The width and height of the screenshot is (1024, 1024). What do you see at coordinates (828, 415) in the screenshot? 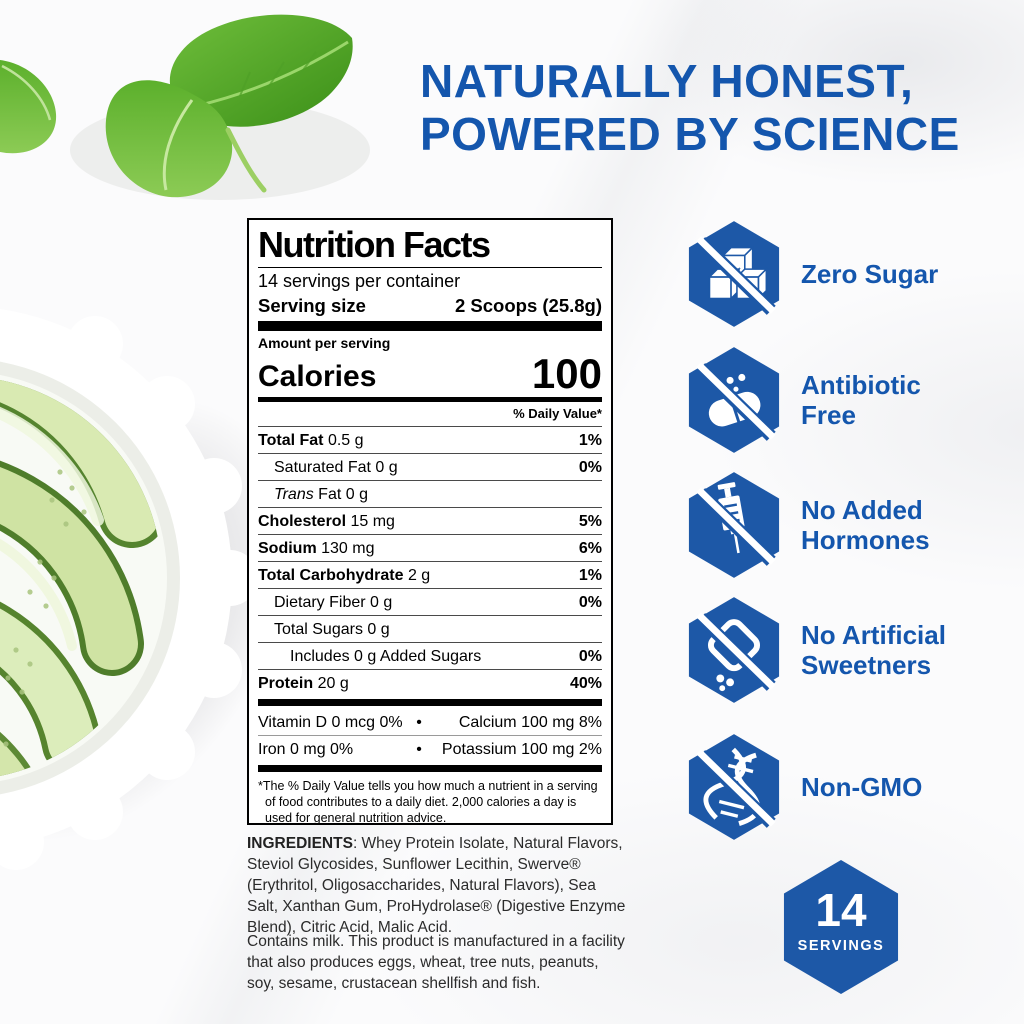
I see `badge-label-line2: Free` at bounding box center [828, 415].